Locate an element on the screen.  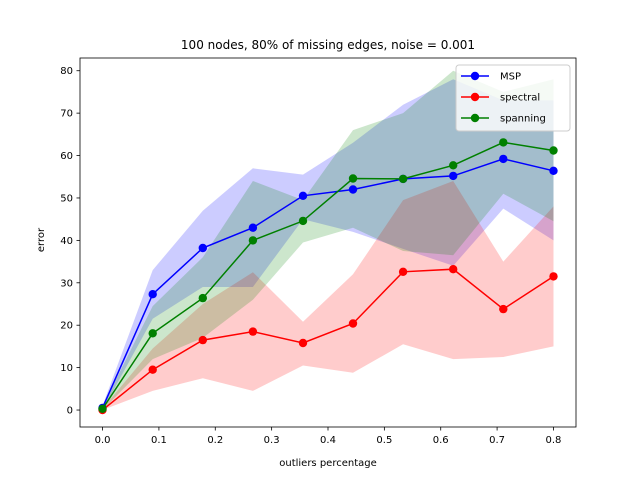
y-tick-label-1: 10 is located at coordinates (66, 368).